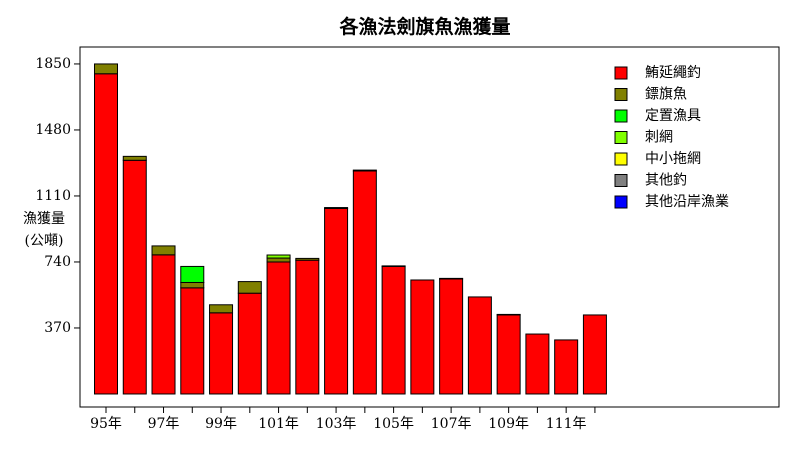 The width and height of the screenshot is (800, 454). Describe the element at coordinates (566, 424) in the screenshot. I see `x-tick-label: 111年` at that location.